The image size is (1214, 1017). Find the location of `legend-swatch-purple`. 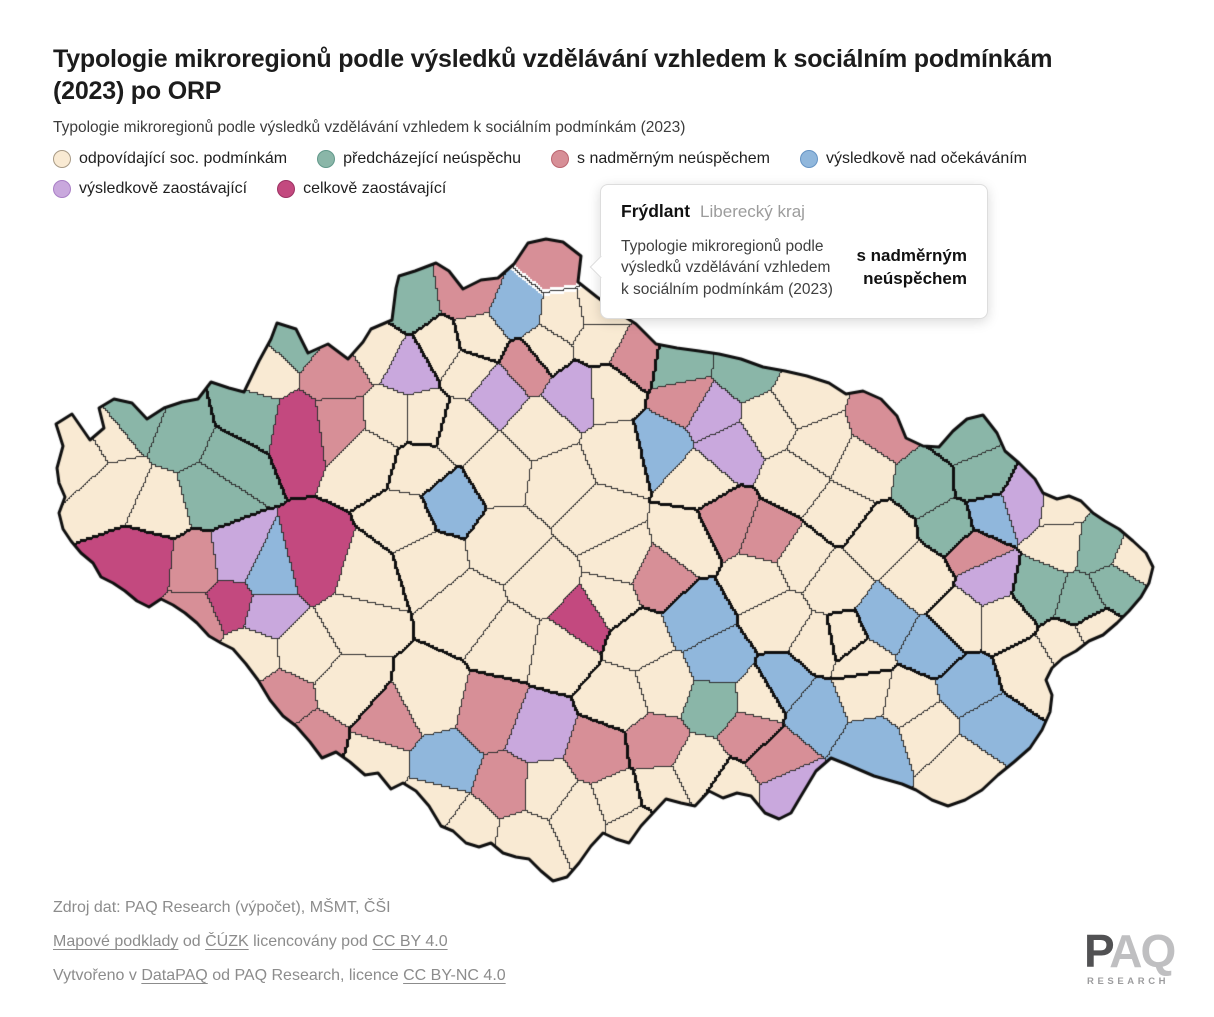

legend-swatch-purple is located at coordinates (62, 189).